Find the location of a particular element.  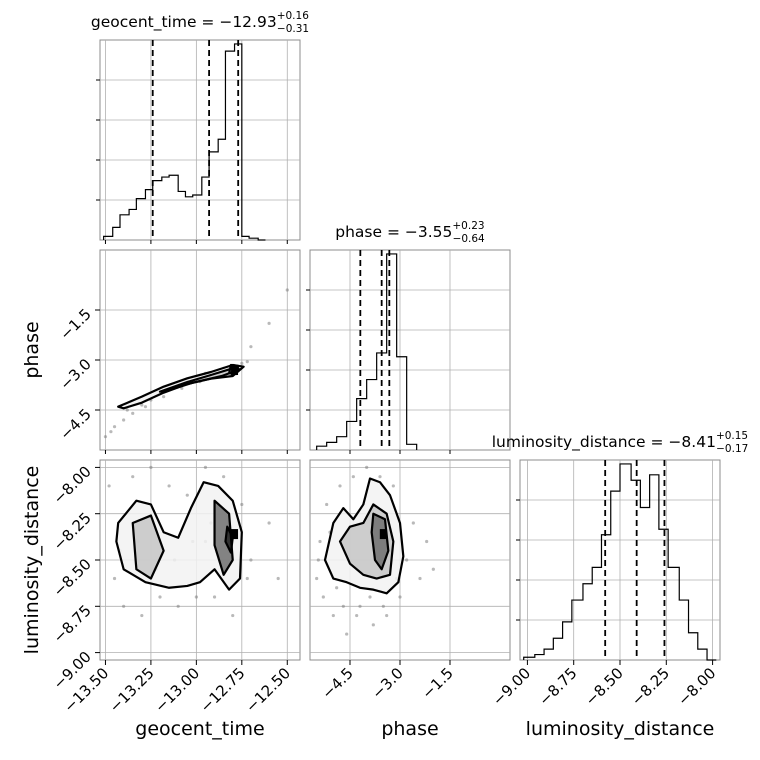

y-tick-label: −8.75 is located at coordinates (72, 623).